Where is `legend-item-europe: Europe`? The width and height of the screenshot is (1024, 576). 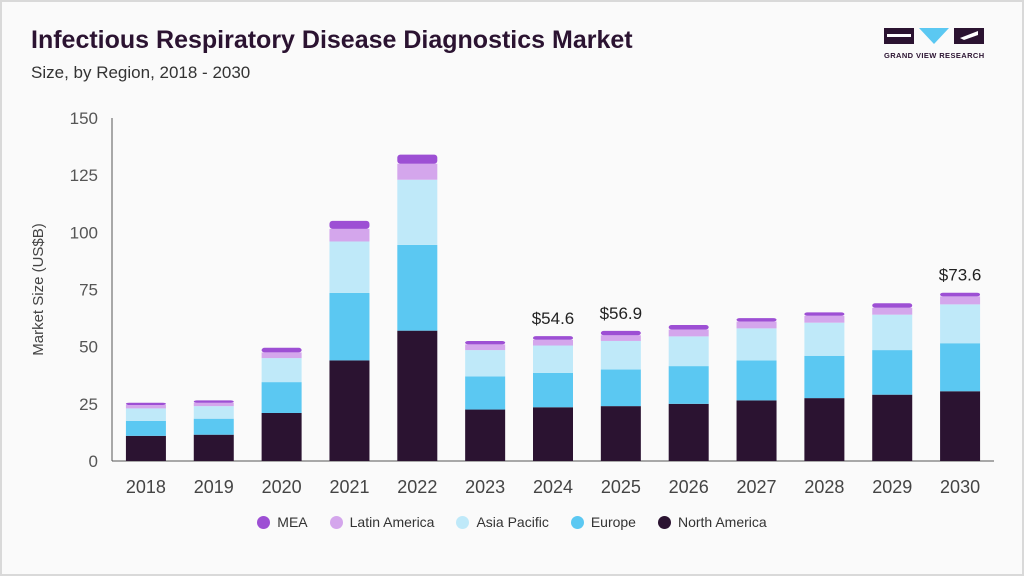
legend-item-europe: Europe is located at coordinates (603, 522).